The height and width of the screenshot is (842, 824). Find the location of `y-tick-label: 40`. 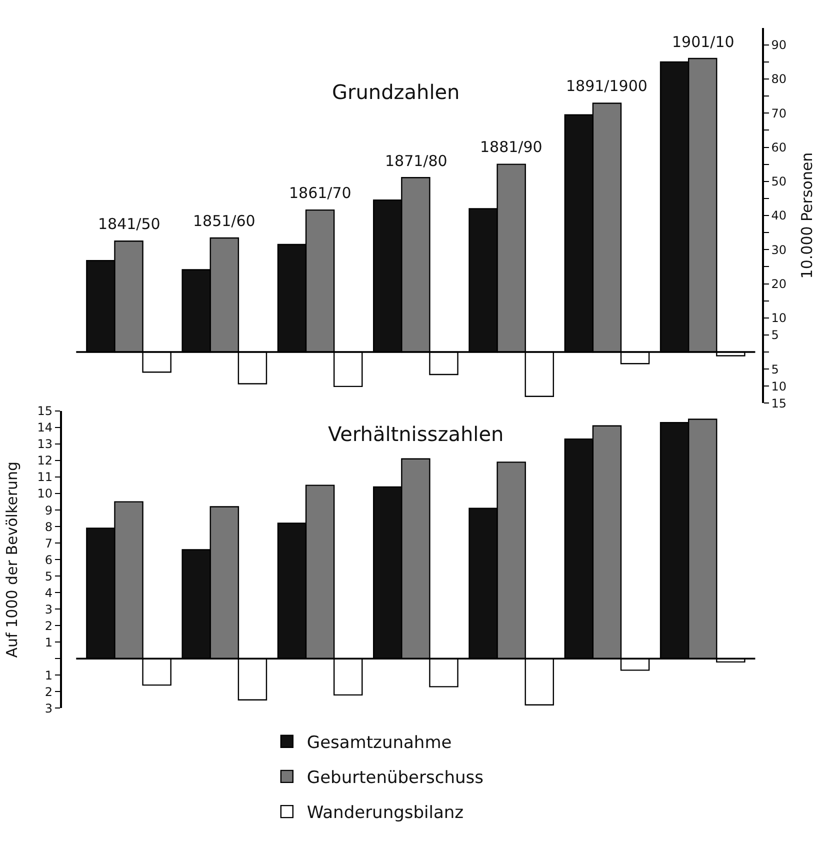

y-tick-label: 40 is located at coordinates (779, 215).